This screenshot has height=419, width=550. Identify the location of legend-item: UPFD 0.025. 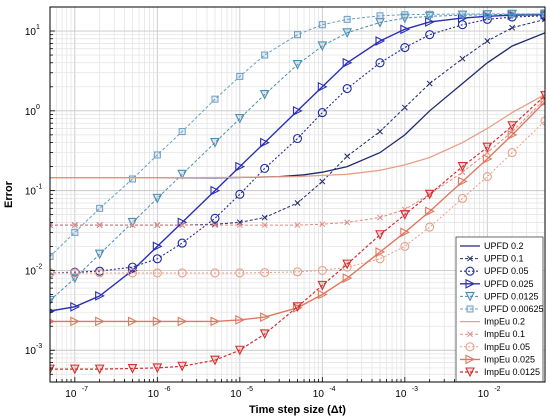
(497, 284).